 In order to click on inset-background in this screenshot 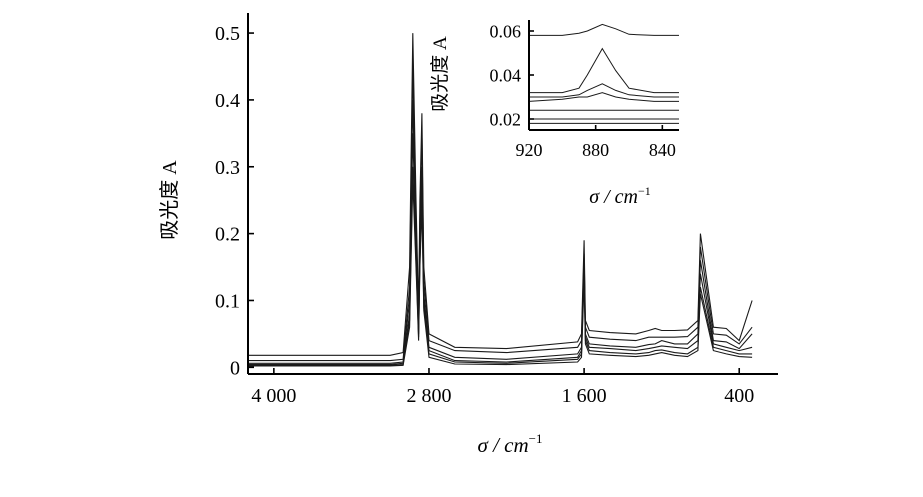, I will do `click(604, 75)`.